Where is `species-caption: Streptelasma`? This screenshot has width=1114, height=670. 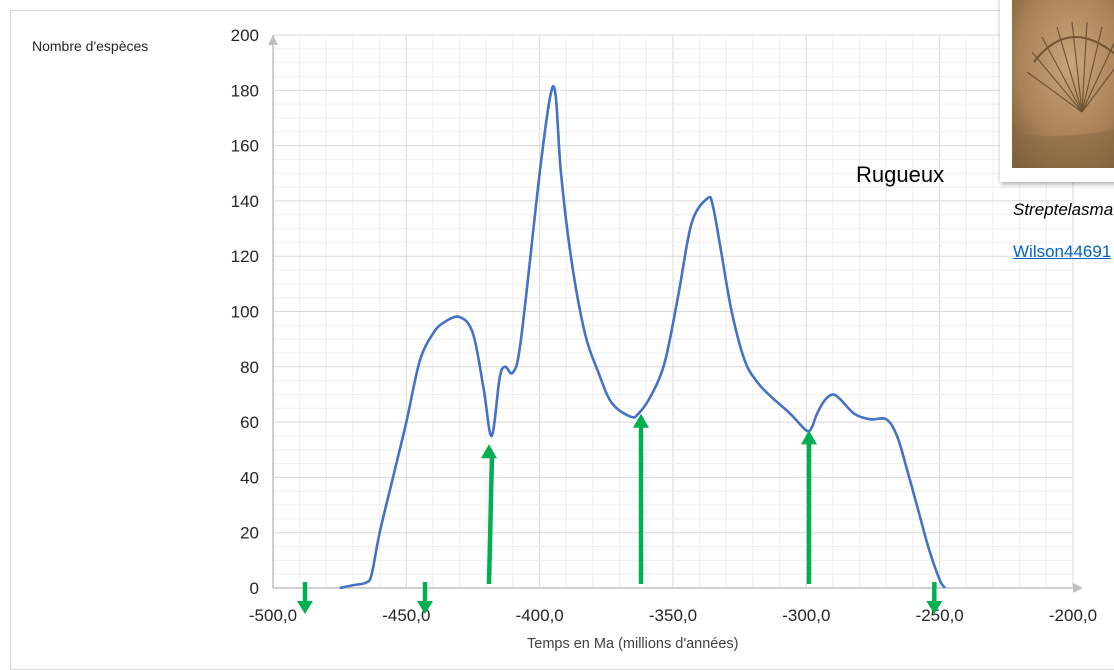
species-caption: Streptelasma is located at coordinates (1063, 209).